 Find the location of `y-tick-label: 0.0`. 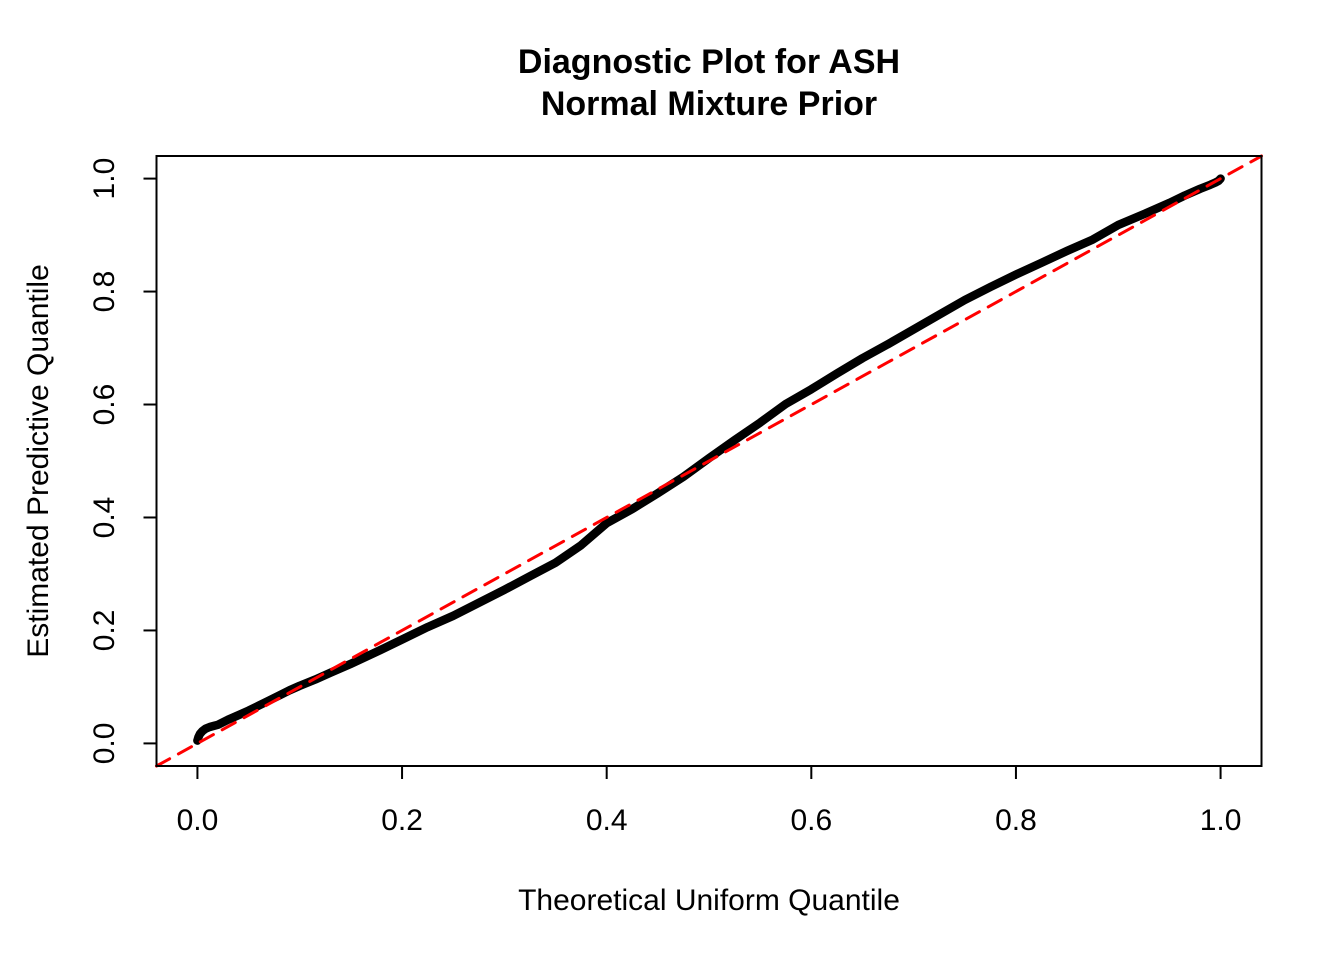

y-tick-label: 0.0 is located at coordinates (104, 744).